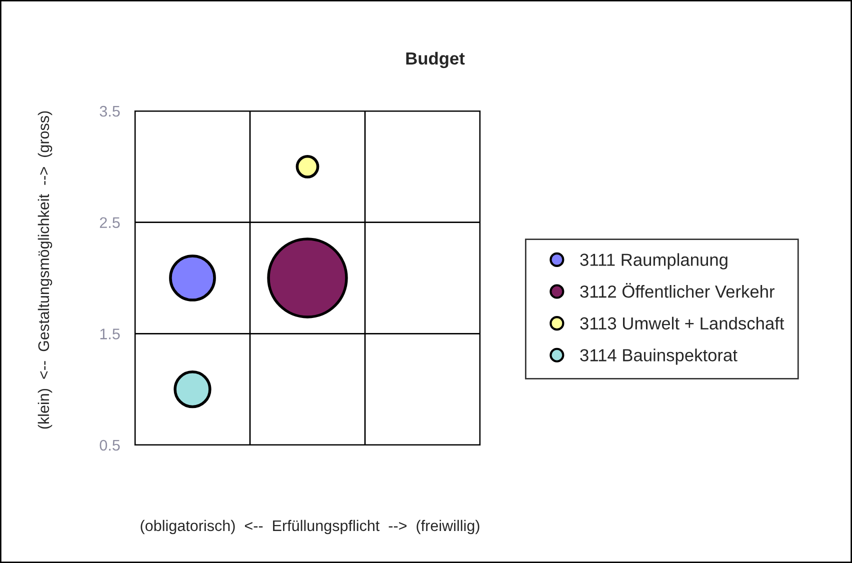 This screenshot has width=852, height=563. Describe the element at coordinates (435, 60) in the screenshot. I see `chart-title: Budget` at that location.